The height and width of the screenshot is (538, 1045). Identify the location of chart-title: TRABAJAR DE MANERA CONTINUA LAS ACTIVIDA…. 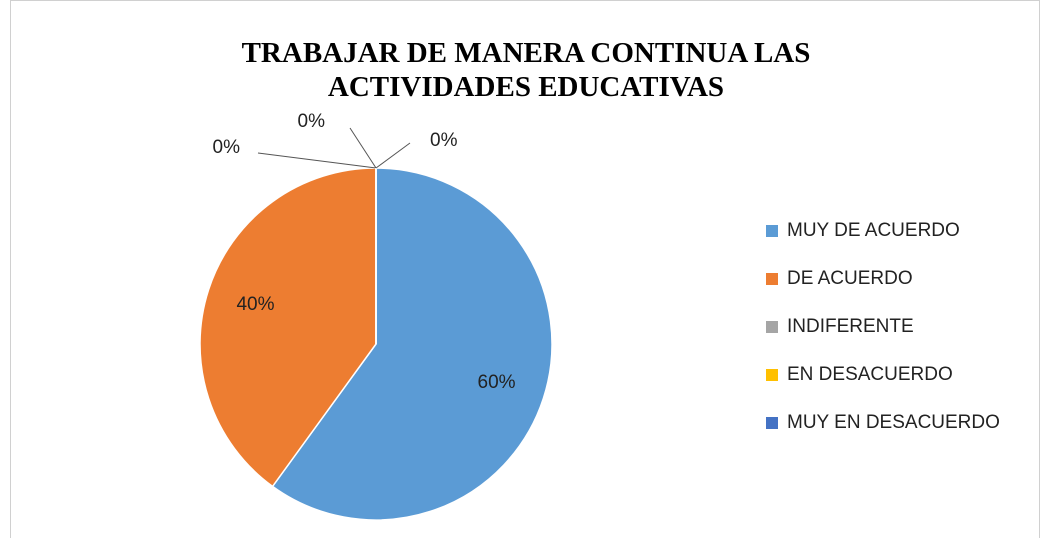
(526, 70).